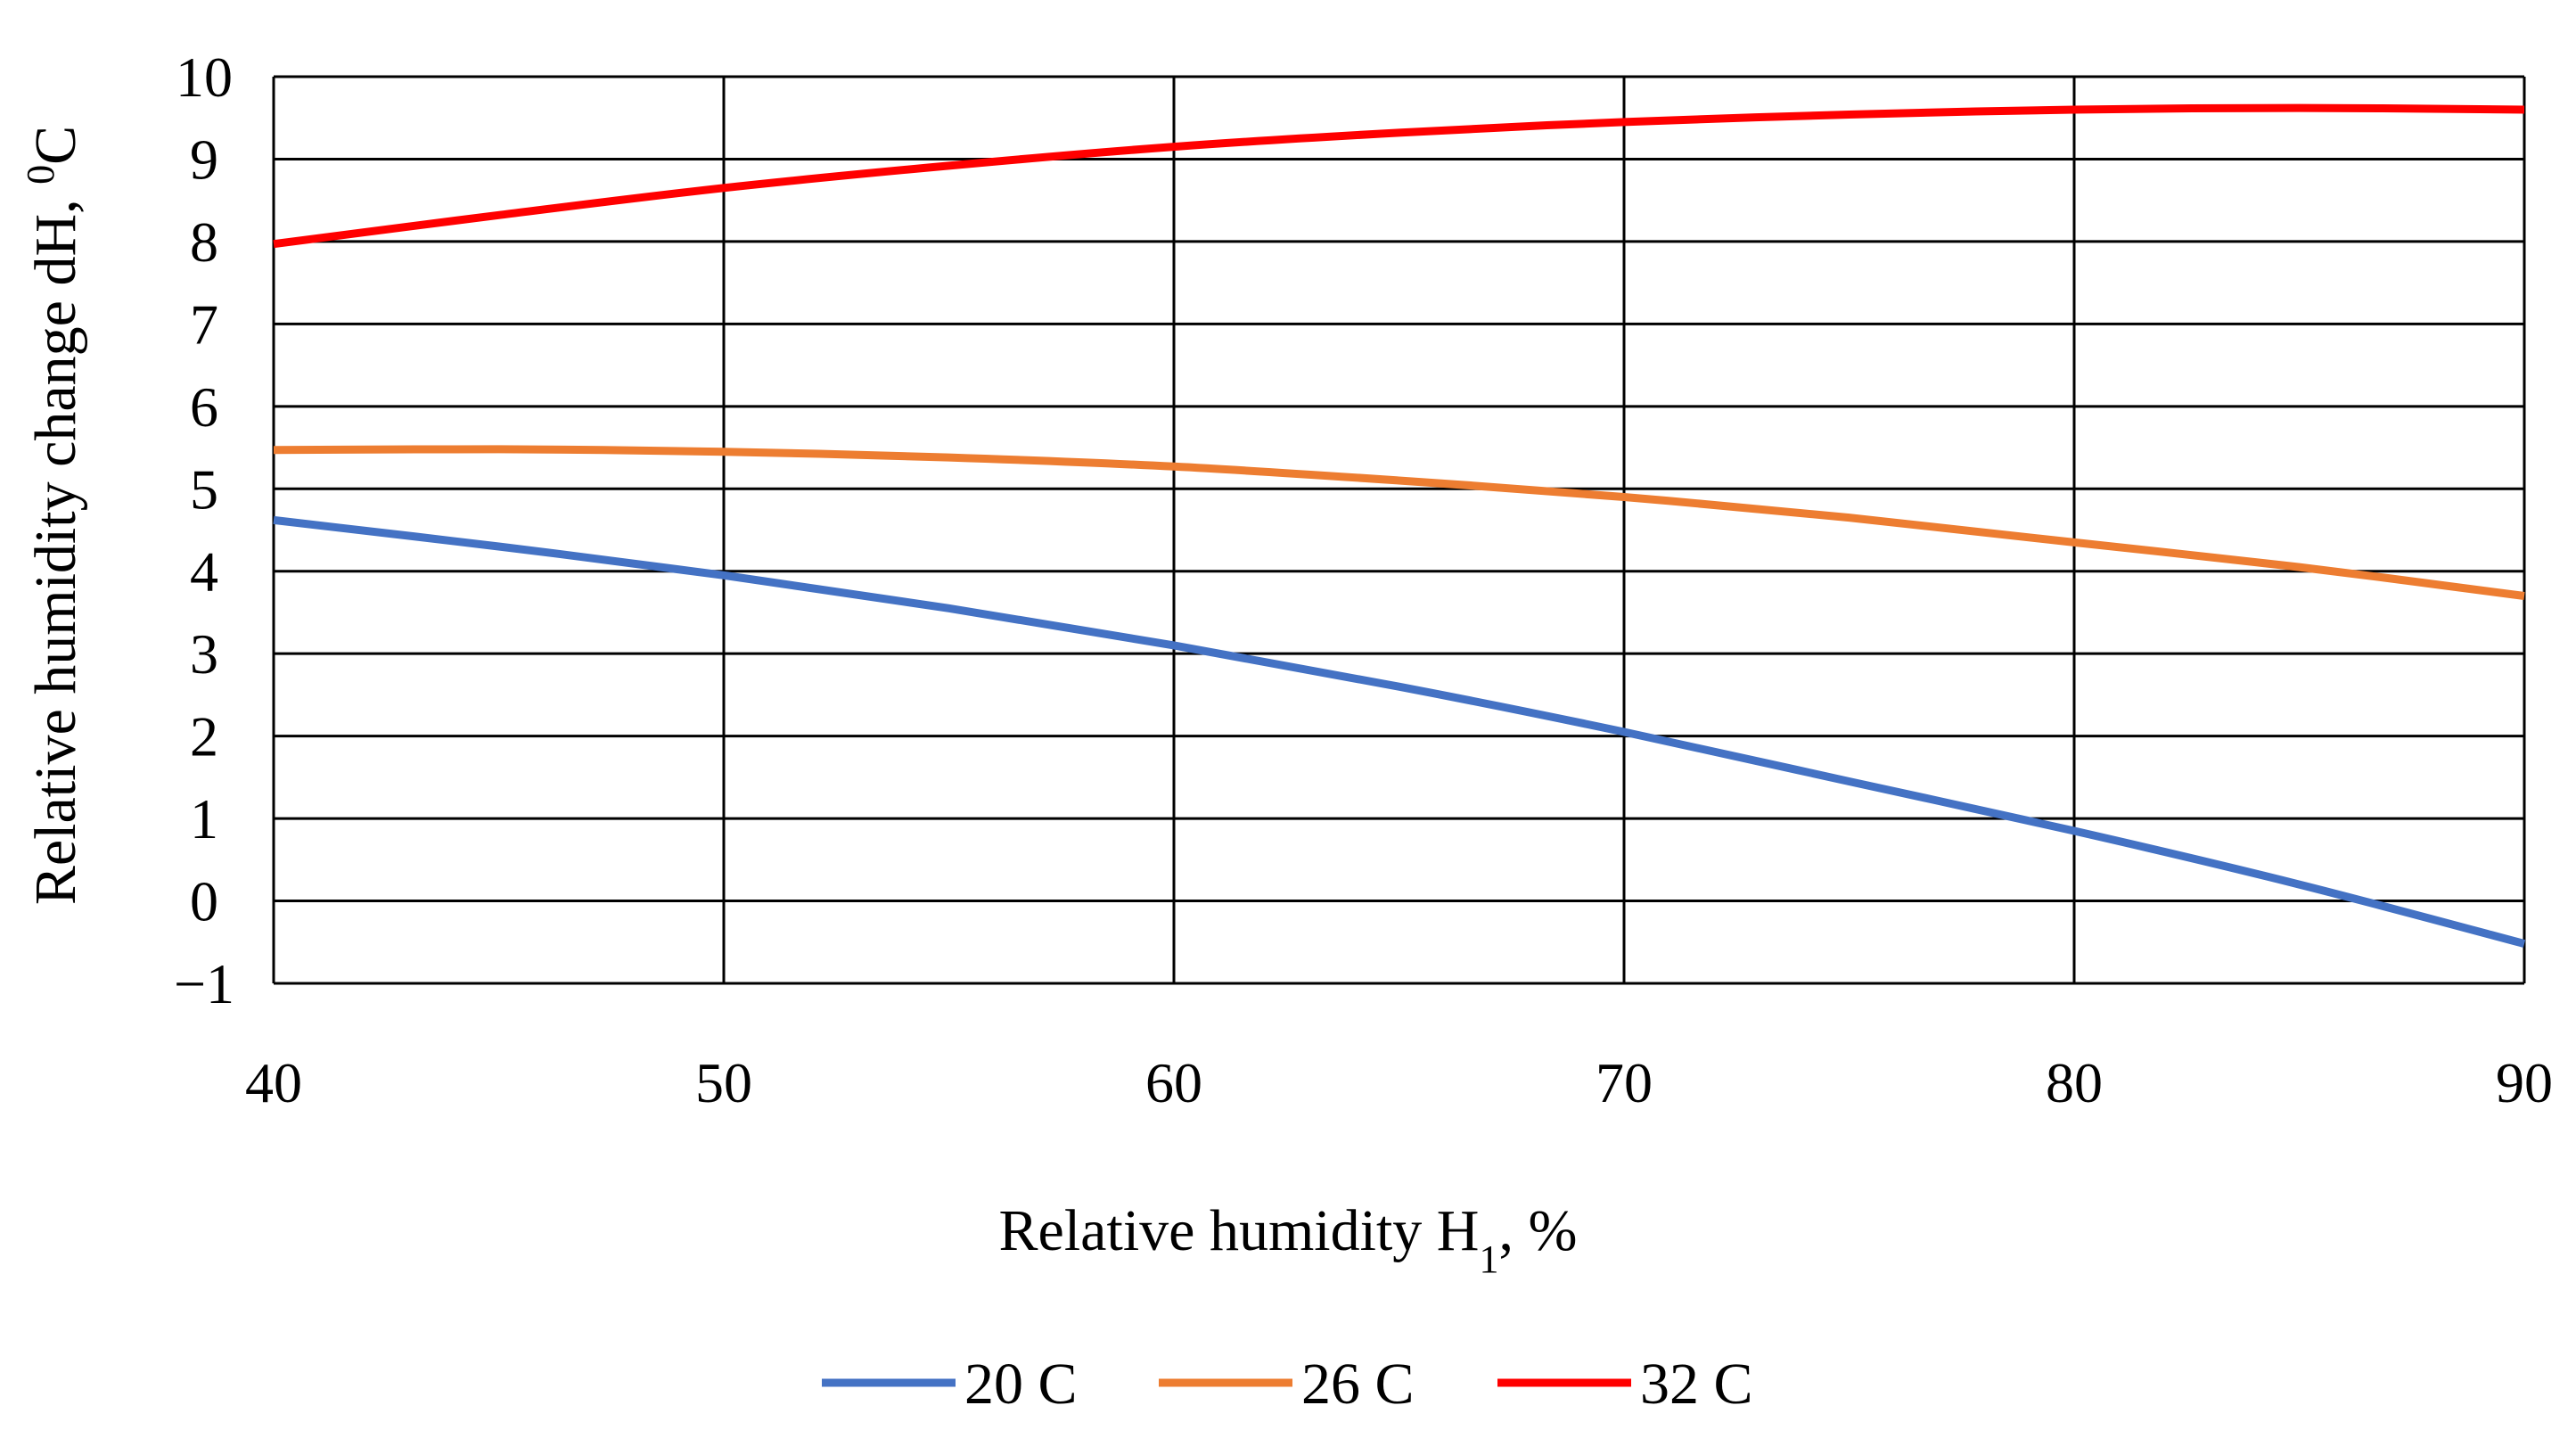  I want to click on legend: 20 C 26 C 32 C, so click(1287, 1384).